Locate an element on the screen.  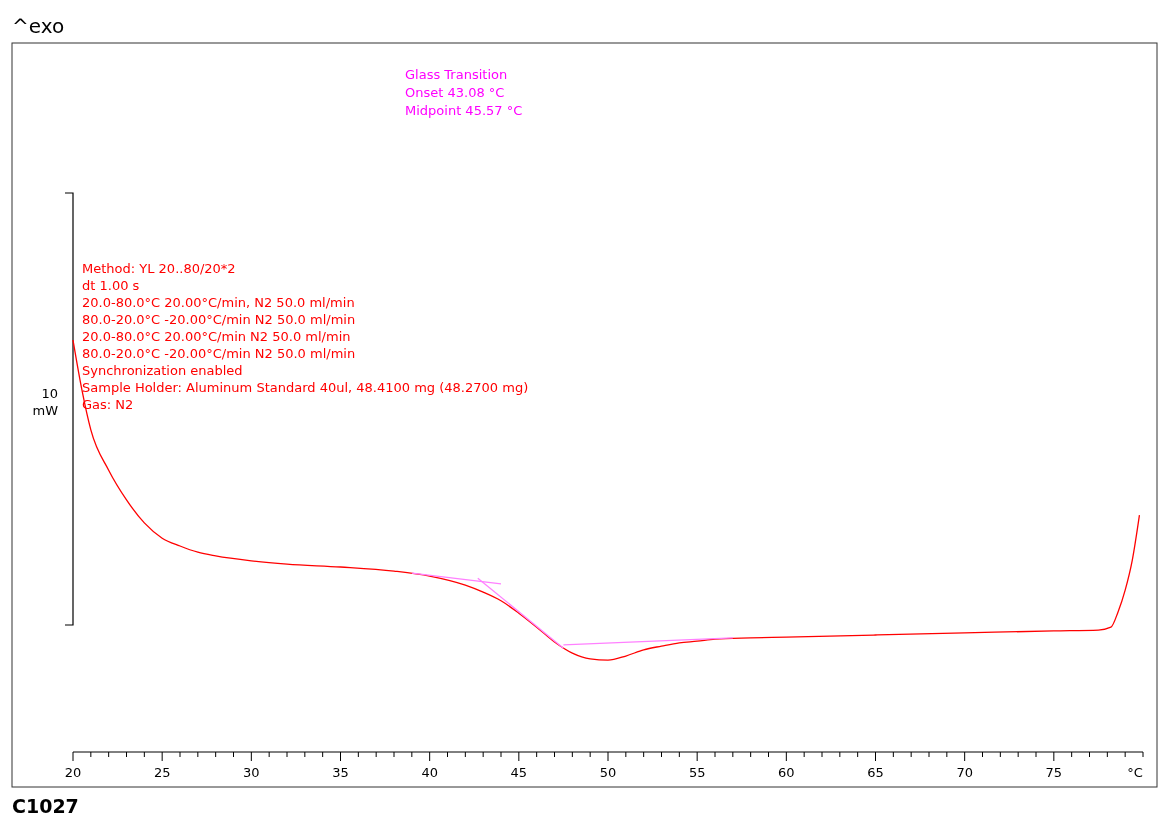
x-tick-label: 30 is located at coordinates (251, 772).